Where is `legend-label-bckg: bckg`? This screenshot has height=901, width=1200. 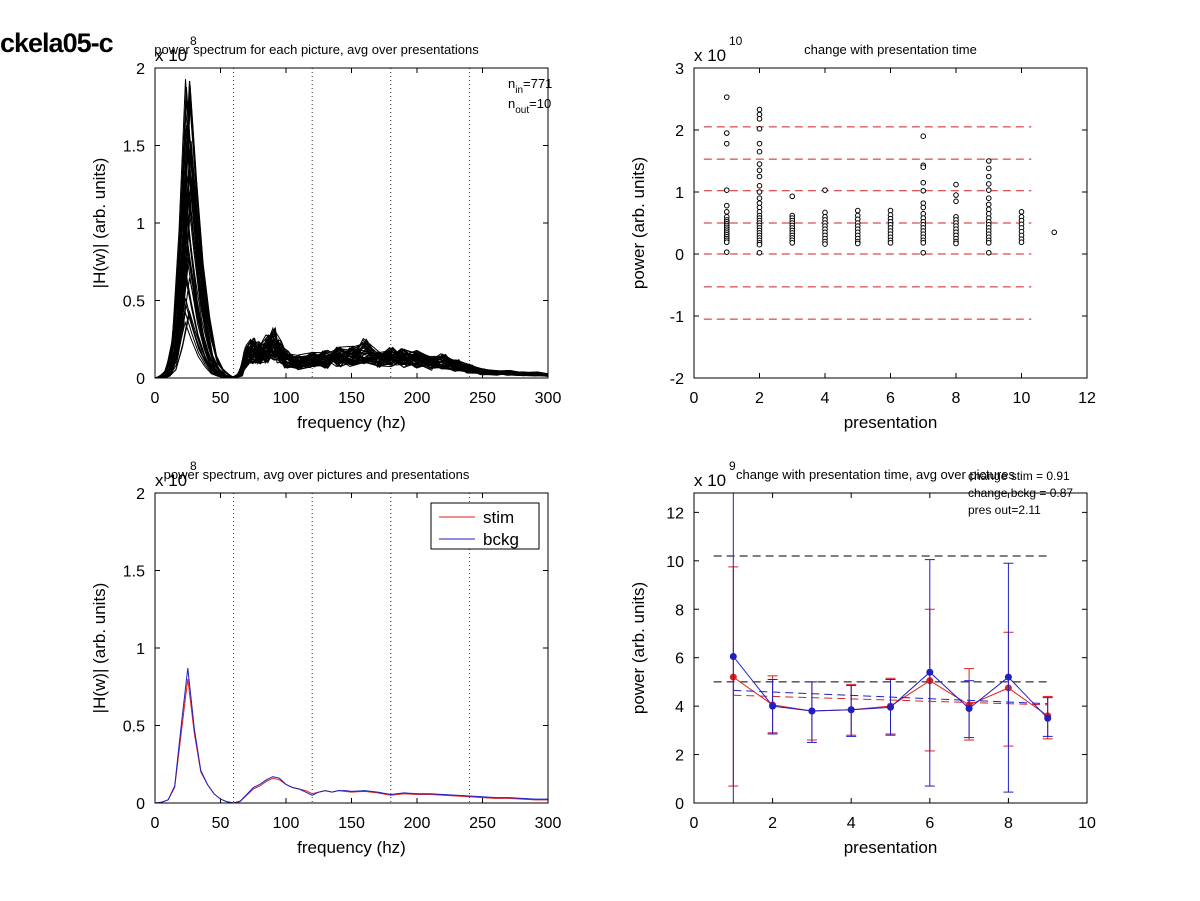
legend-label-bckg: bckg is located at coordinates (501, 539).